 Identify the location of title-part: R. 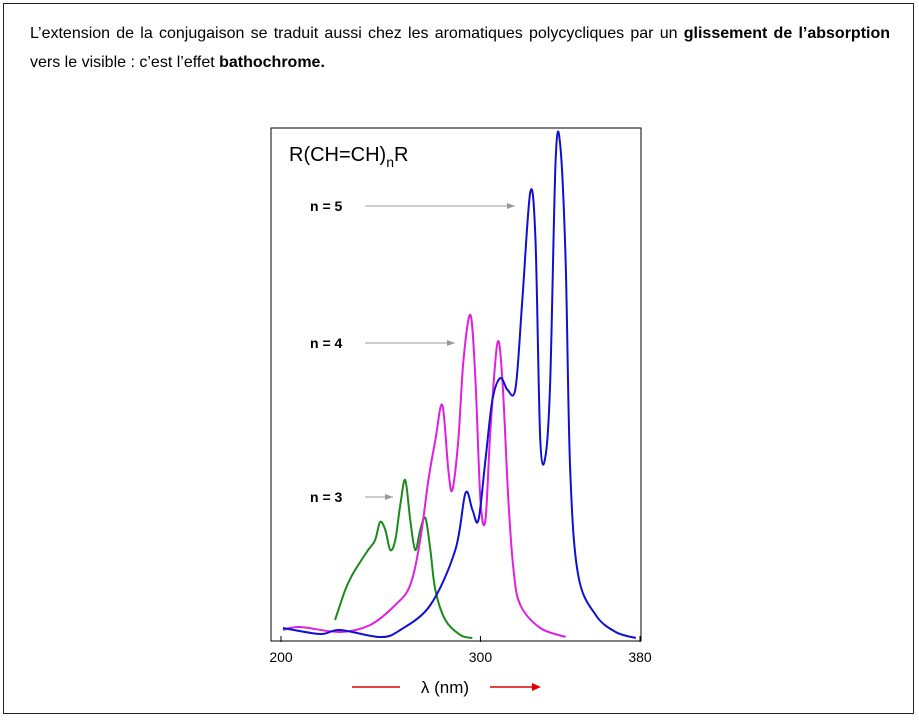
(401, 155).